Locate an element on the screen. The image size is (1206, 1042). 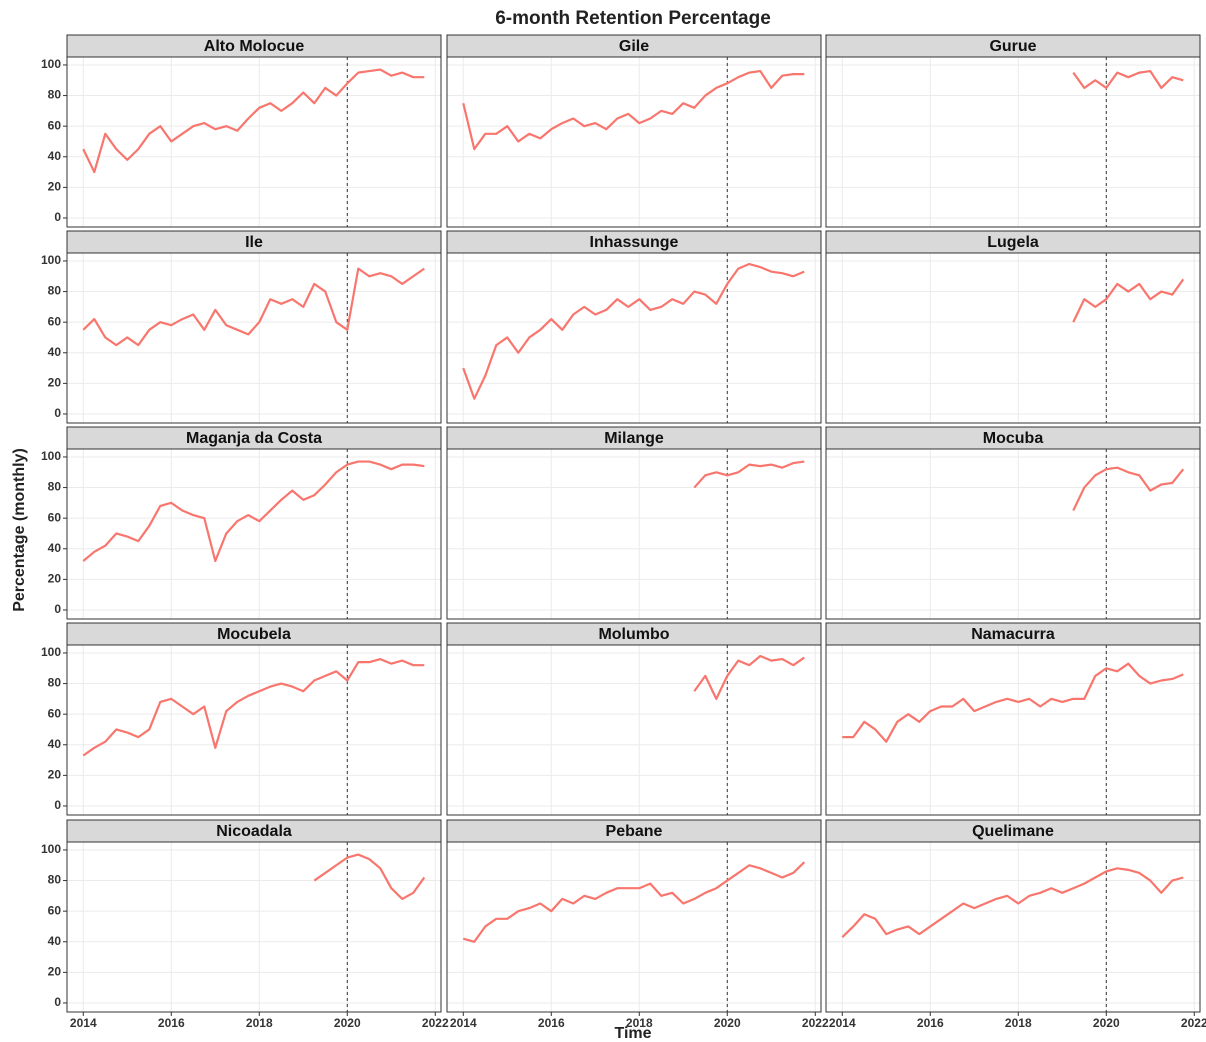
strip-label: Pebane is located at coordinates (634, 831).